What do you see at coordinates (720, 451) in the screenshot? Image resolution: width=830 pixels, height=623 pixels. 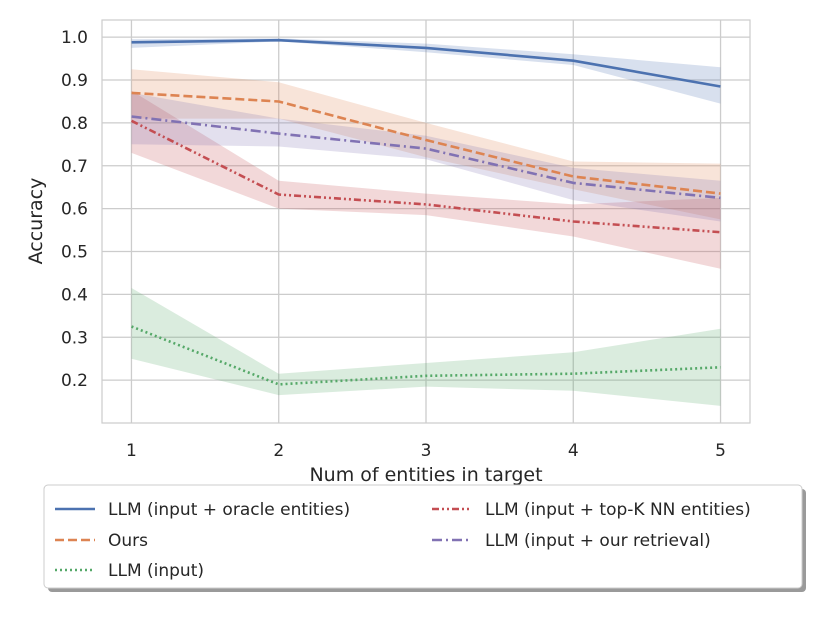 I see `x-tick-label: 5` at bounding box center [720, 451].